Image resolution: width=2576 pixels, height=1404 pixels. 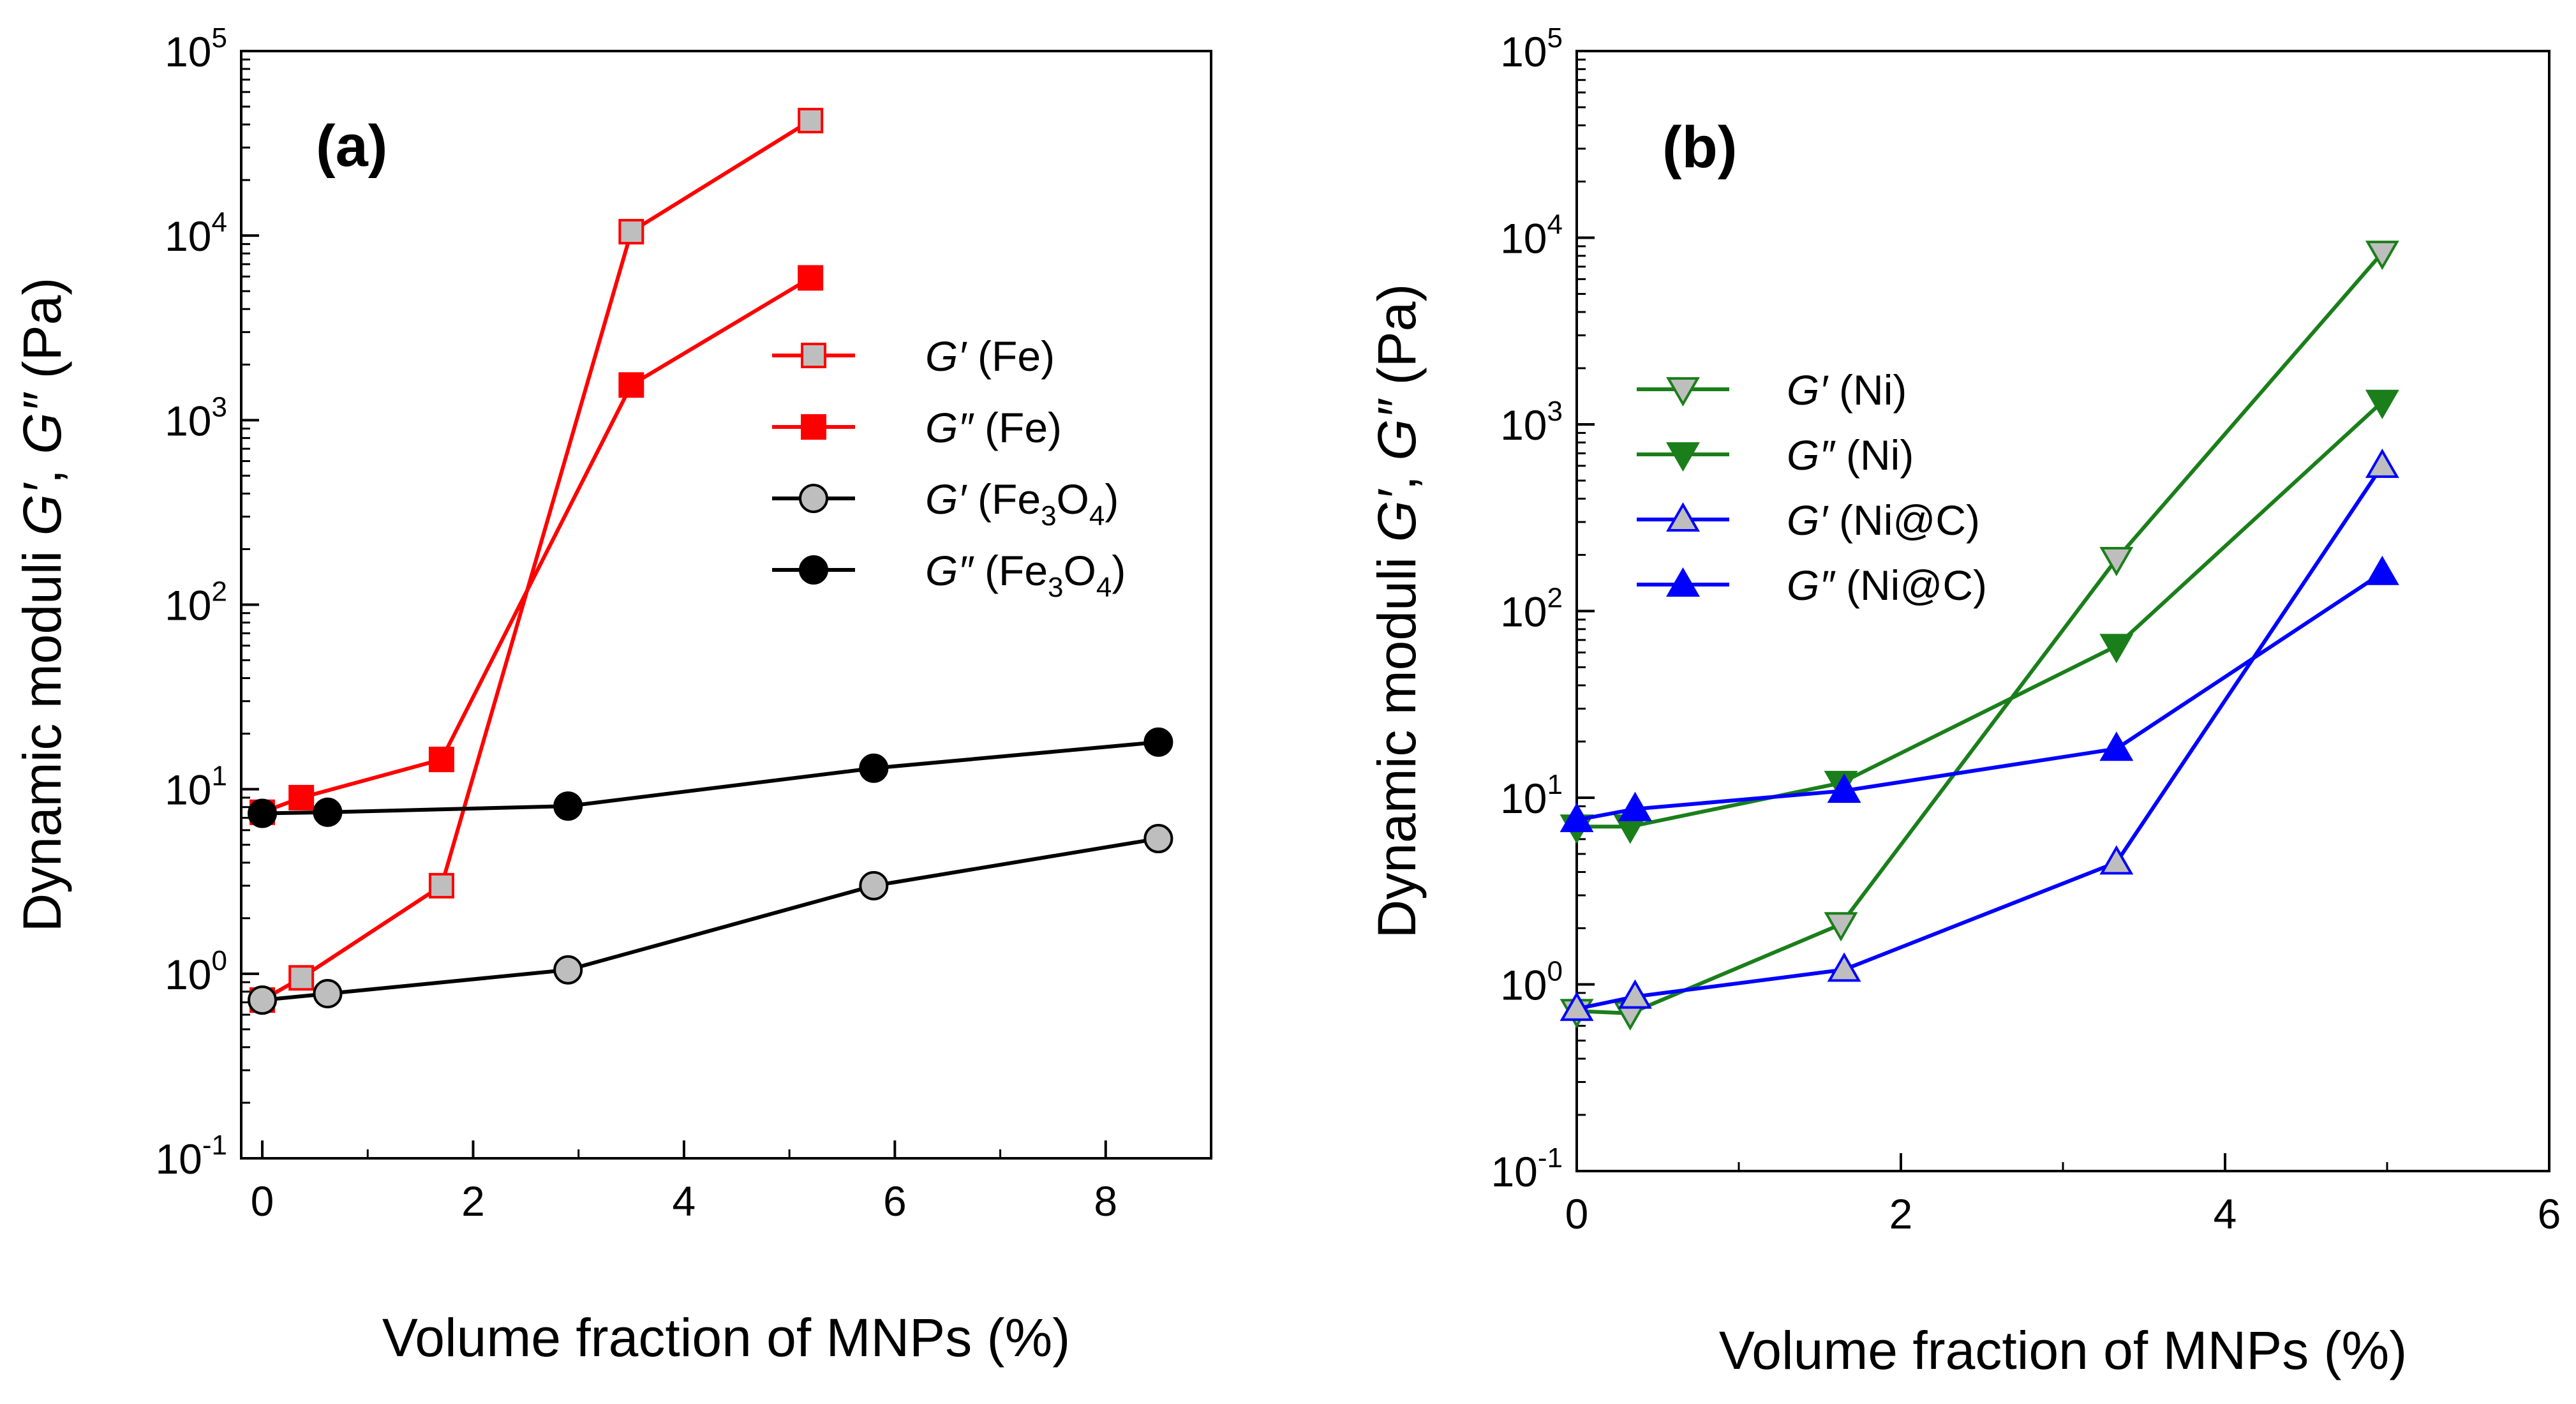 I want to click on legend-entry: G′ (Fe3O4), so click(x=945, y=503).